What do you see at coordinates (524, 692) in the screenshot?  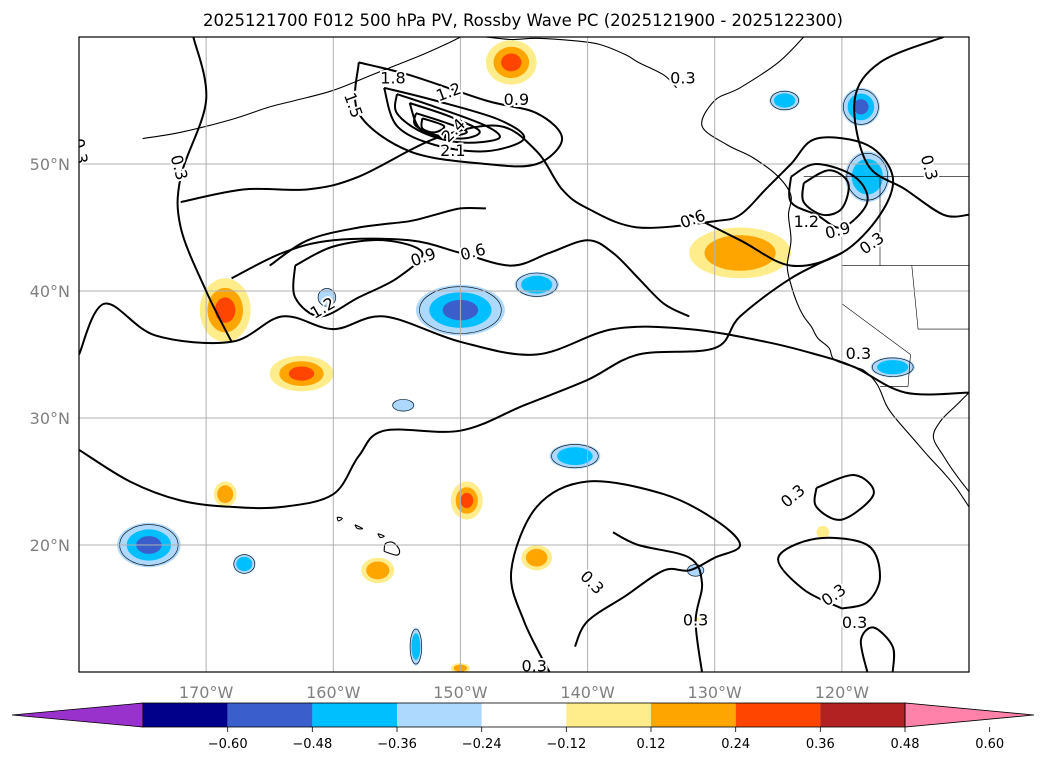 I see `longitude-labels: 170°W 160°W 150°W 140°W 130°W 120°W` at bounding box center [524, 692].